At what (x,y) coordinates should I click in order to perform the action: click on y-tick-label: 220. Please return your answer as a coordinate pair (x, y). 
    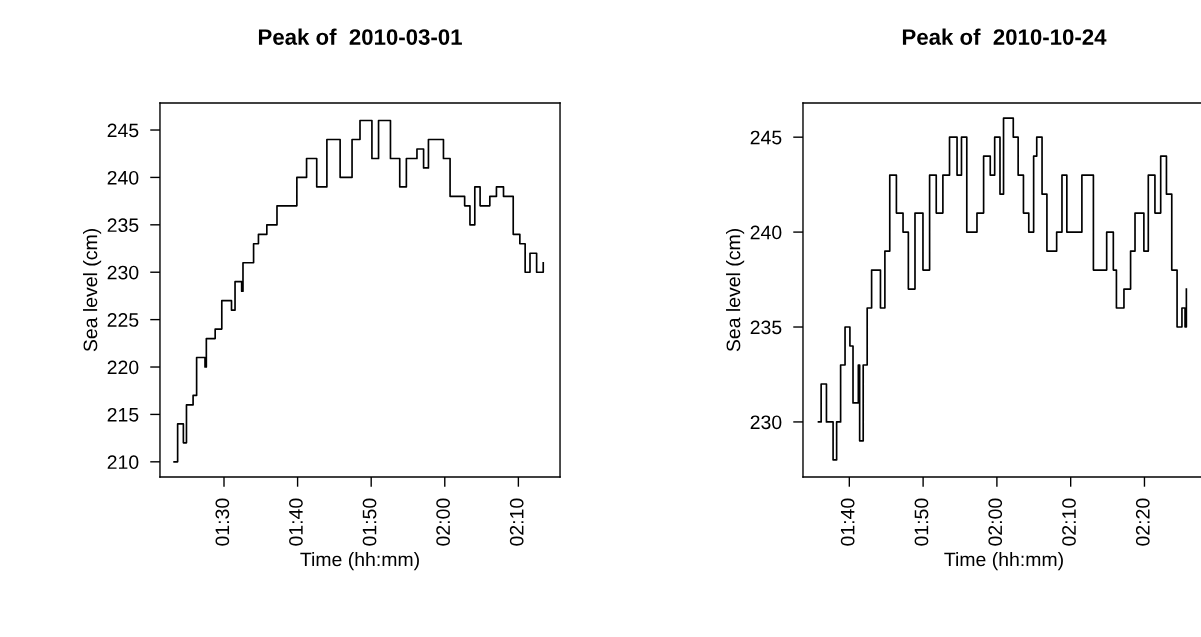
    Looking at the image, I should click on (123, 367).